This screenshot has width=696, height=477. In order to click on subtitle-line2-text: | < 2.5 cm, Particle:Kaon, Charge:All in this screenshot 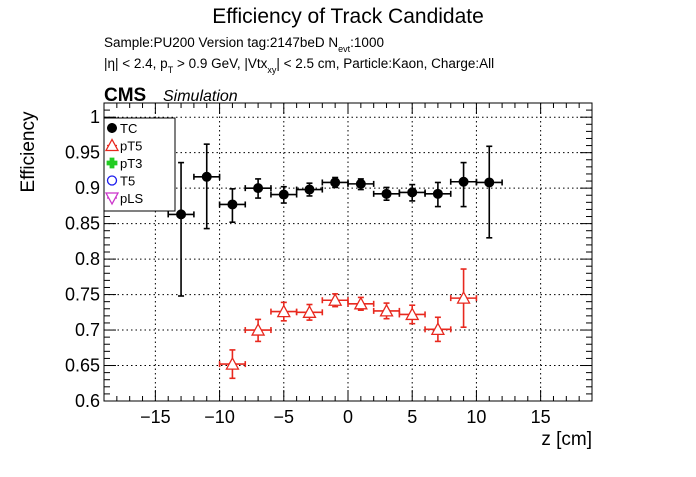, I will do `click(385, 63)`.